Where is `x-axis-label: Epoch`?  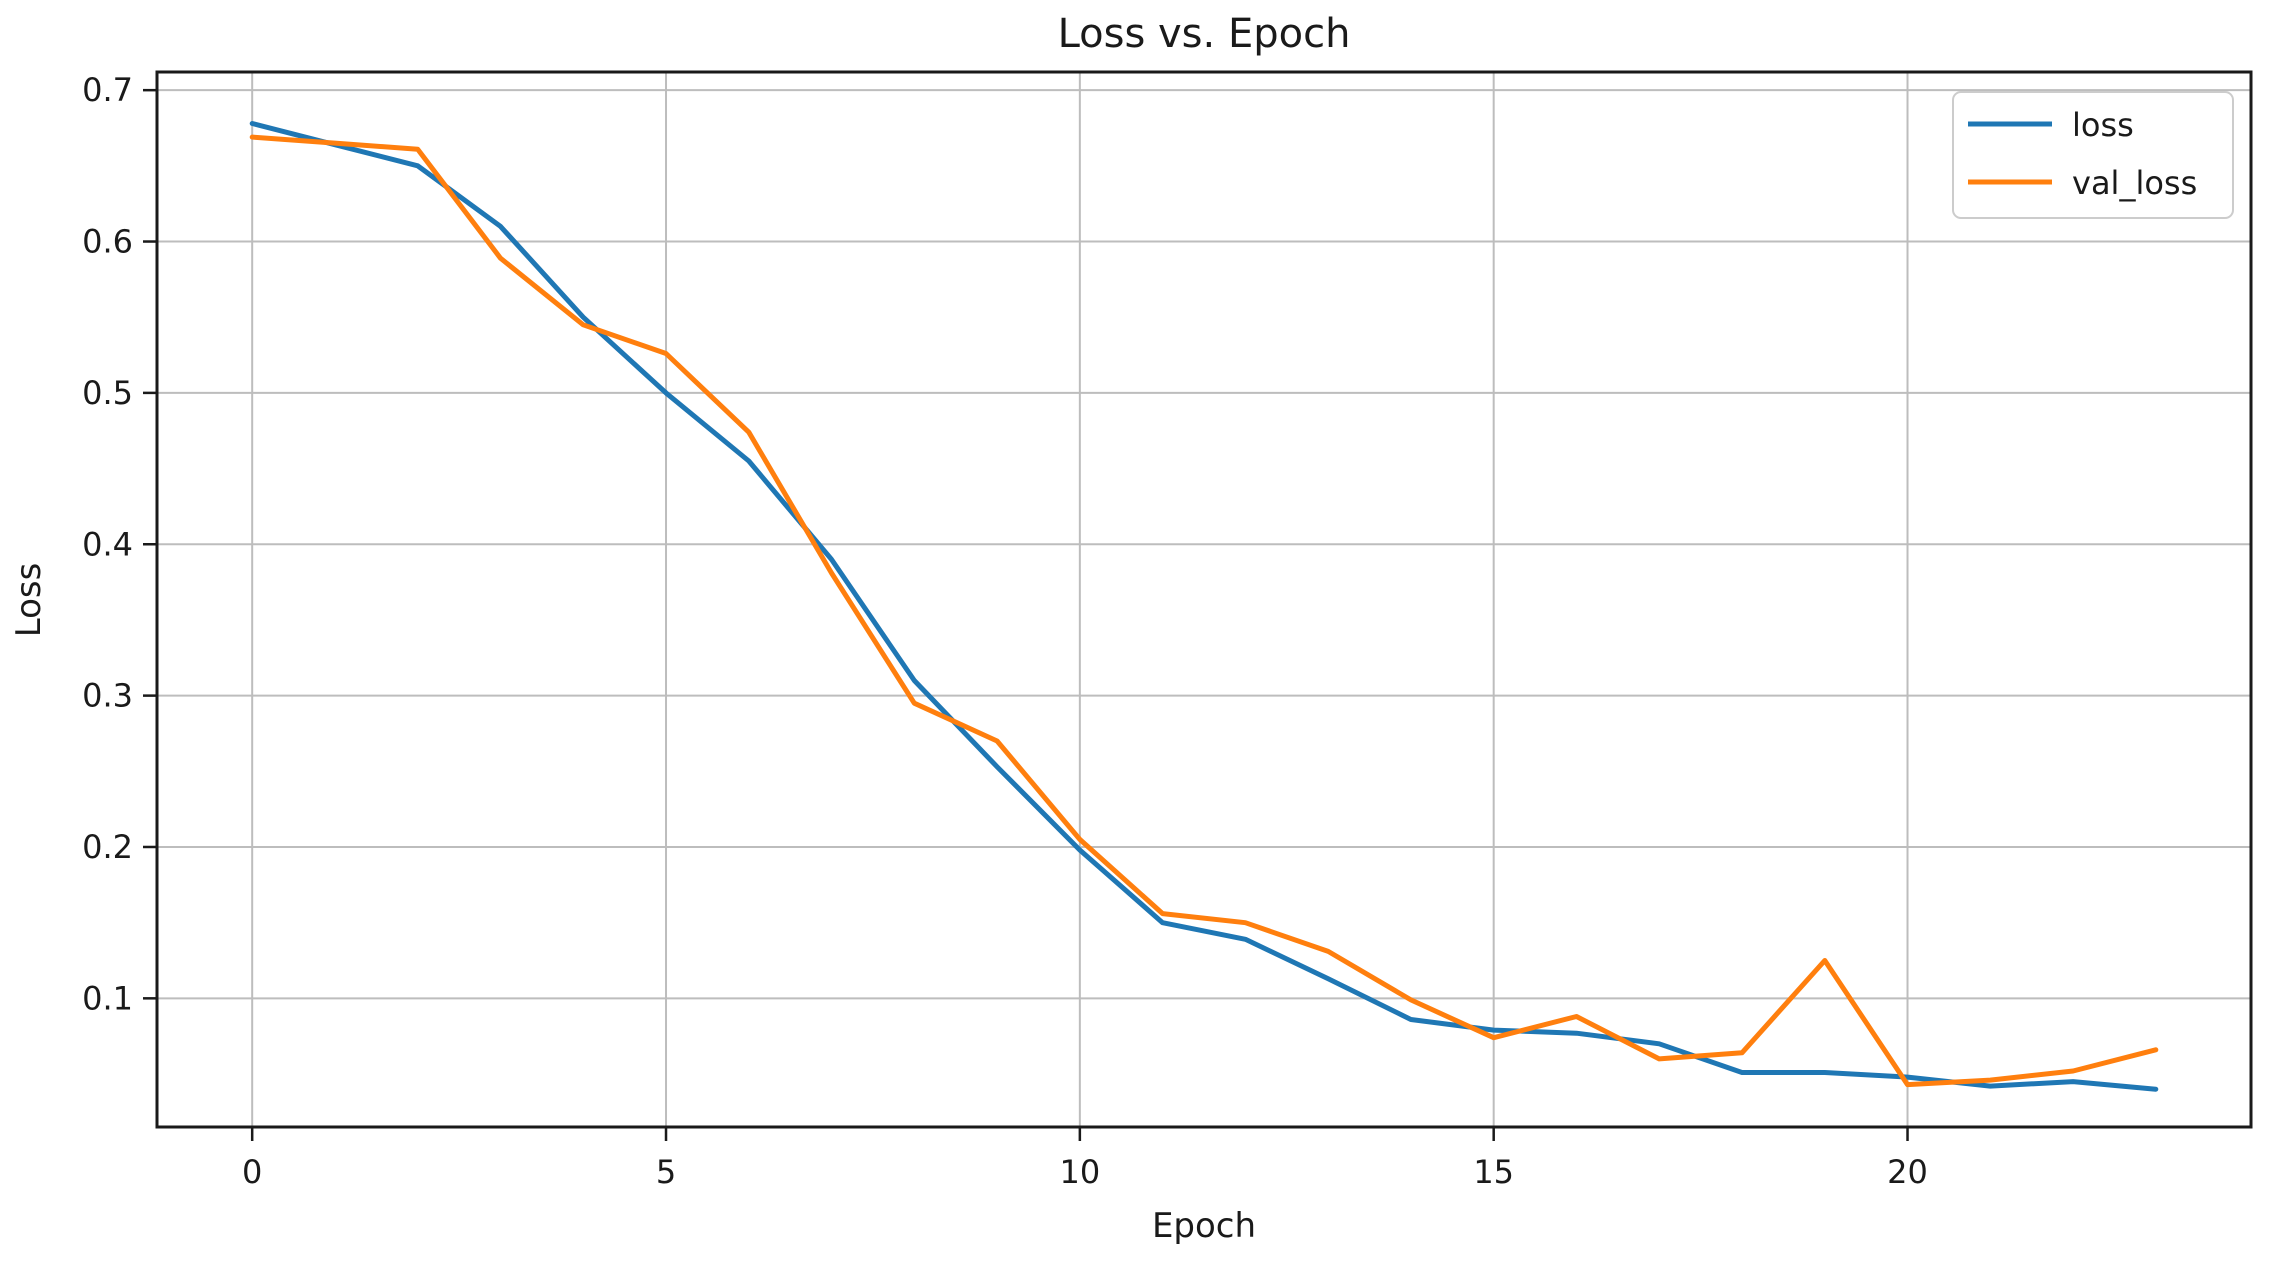 x-axis-label: Epoch is located at coordinates (1204, 1226).